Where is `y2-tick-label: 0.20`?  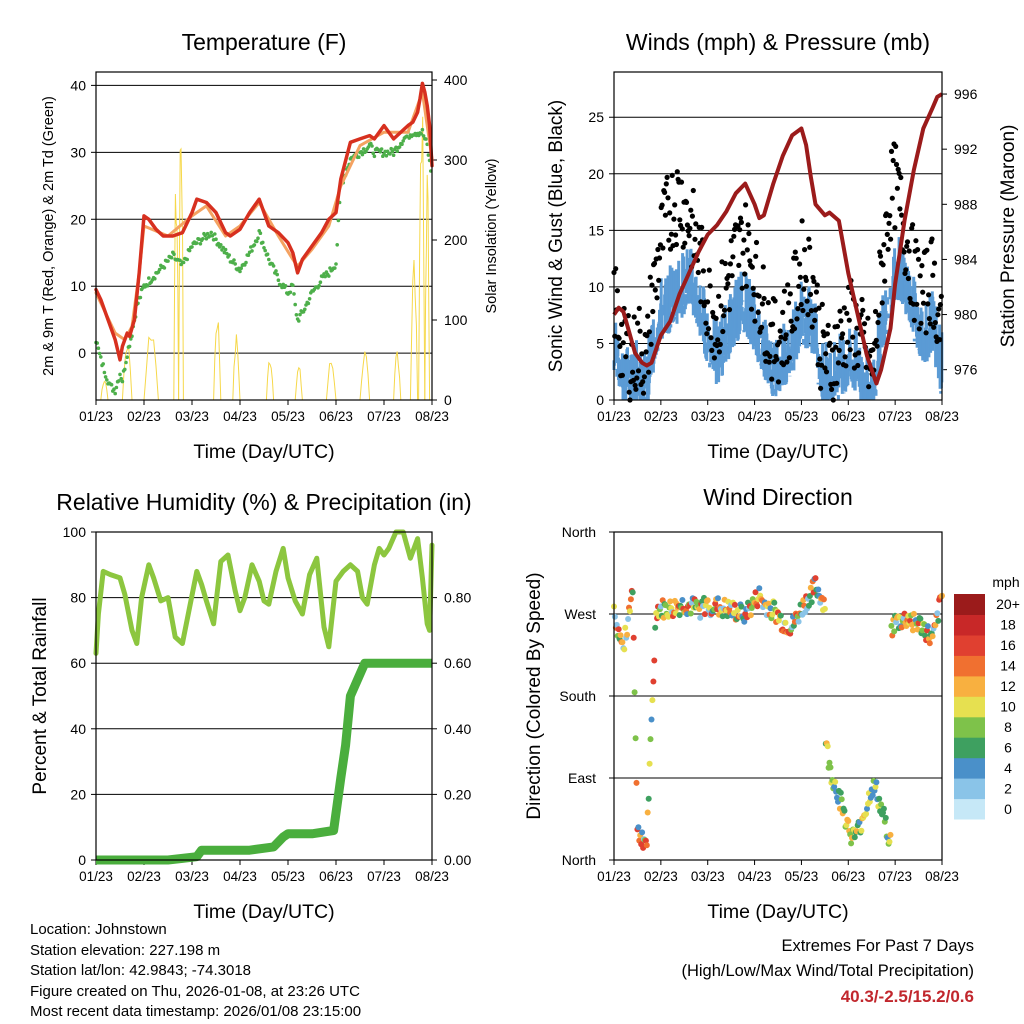
y2-tick-label: 0.20 is located at coordinates (457, 794).